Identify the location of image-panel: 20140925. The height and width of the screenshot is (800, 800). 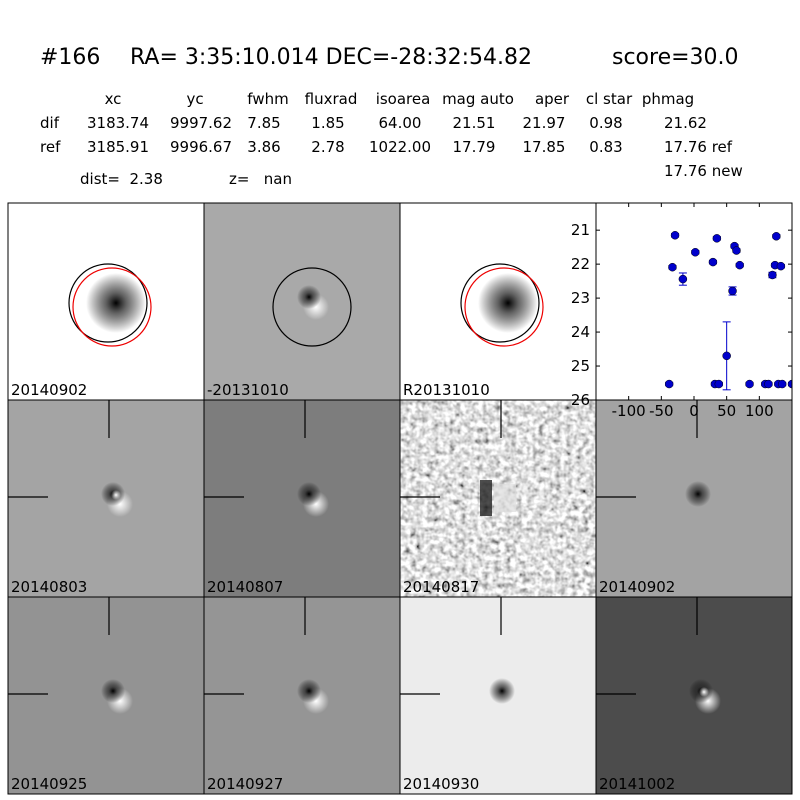
(106, 695).